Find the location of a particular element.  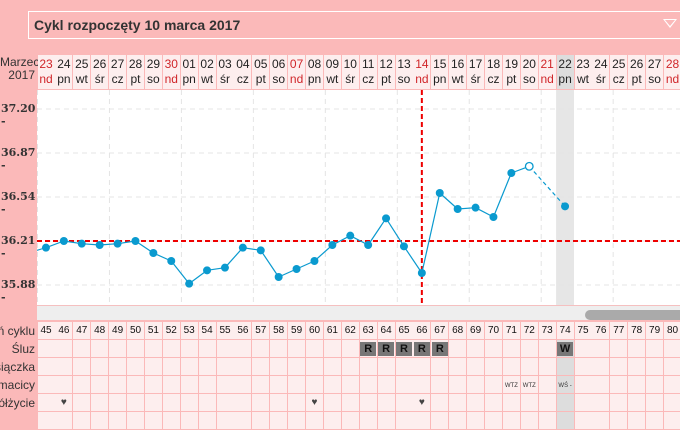

date-cell: 06 so is located at coordinates (279, 72).